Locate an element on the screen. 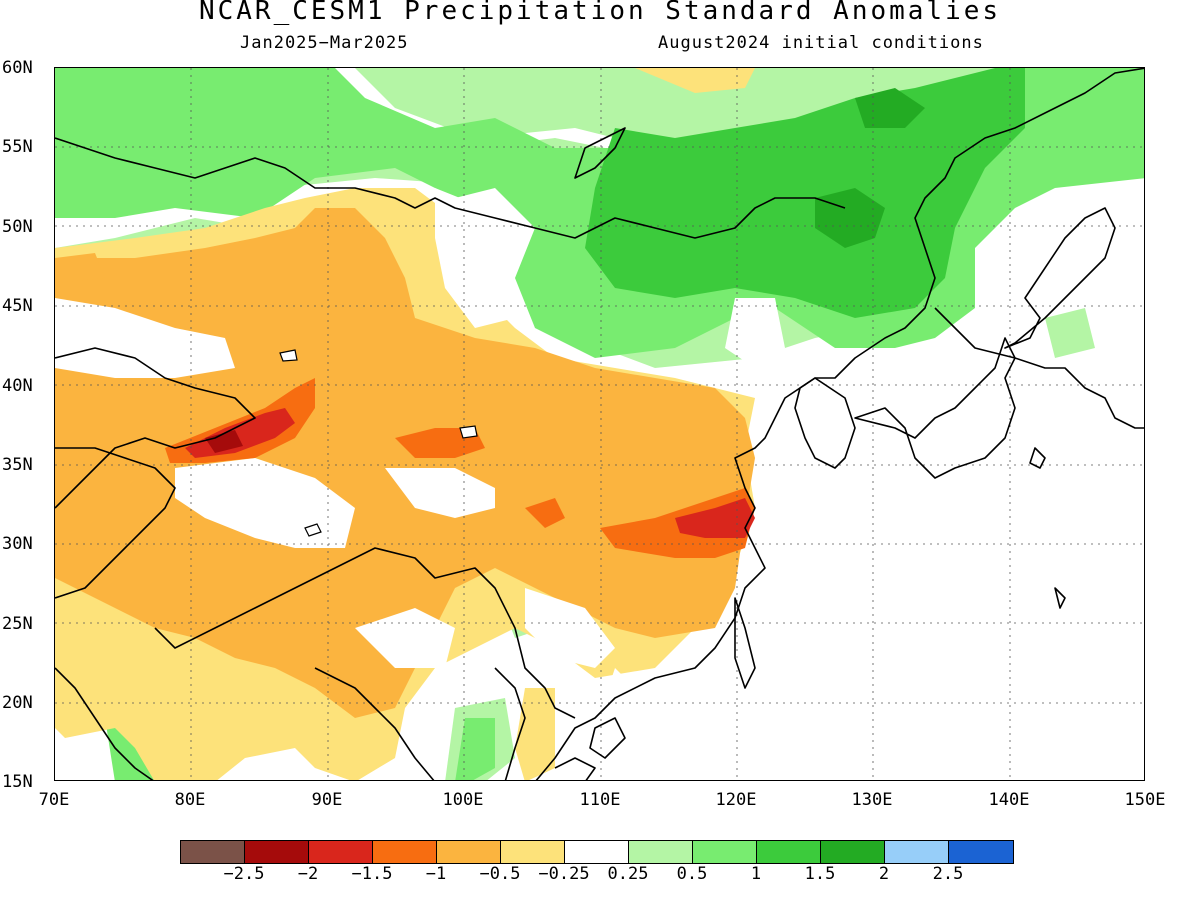 The width and height of the screenshot is (1200, 900). lat-label-60n: 60N is located at coordinates (17, 68).